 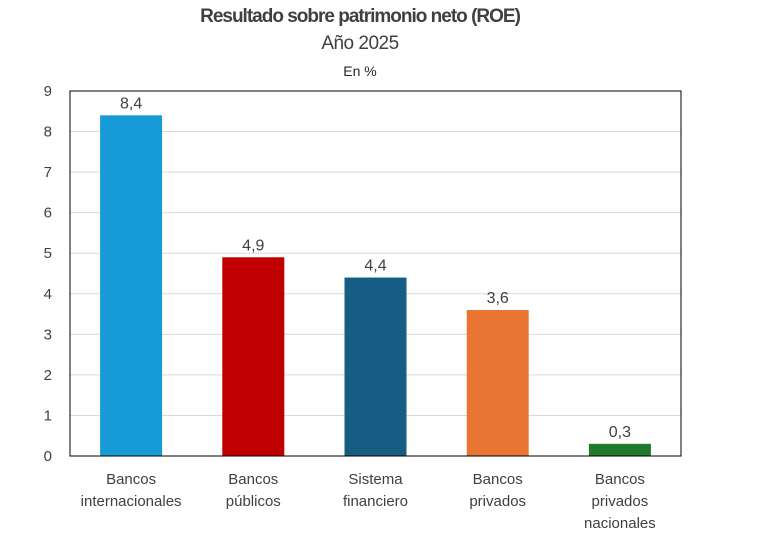 I want to click on category-label: Sistema financiero, so click(x=375, y=490).